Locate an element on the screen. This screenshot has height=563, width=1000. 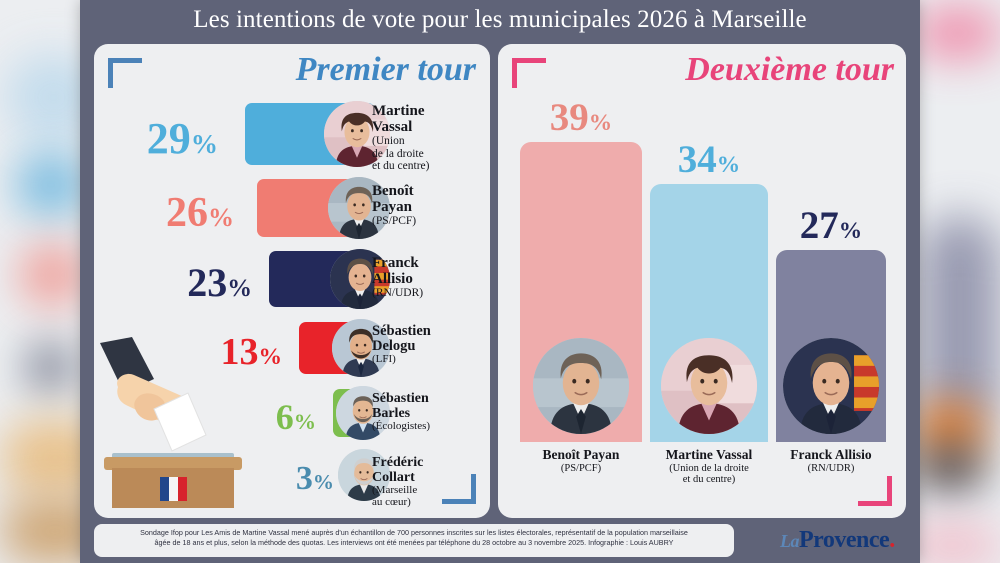
candidate-name: Benoît Payan is located at coordinates (581, 454).